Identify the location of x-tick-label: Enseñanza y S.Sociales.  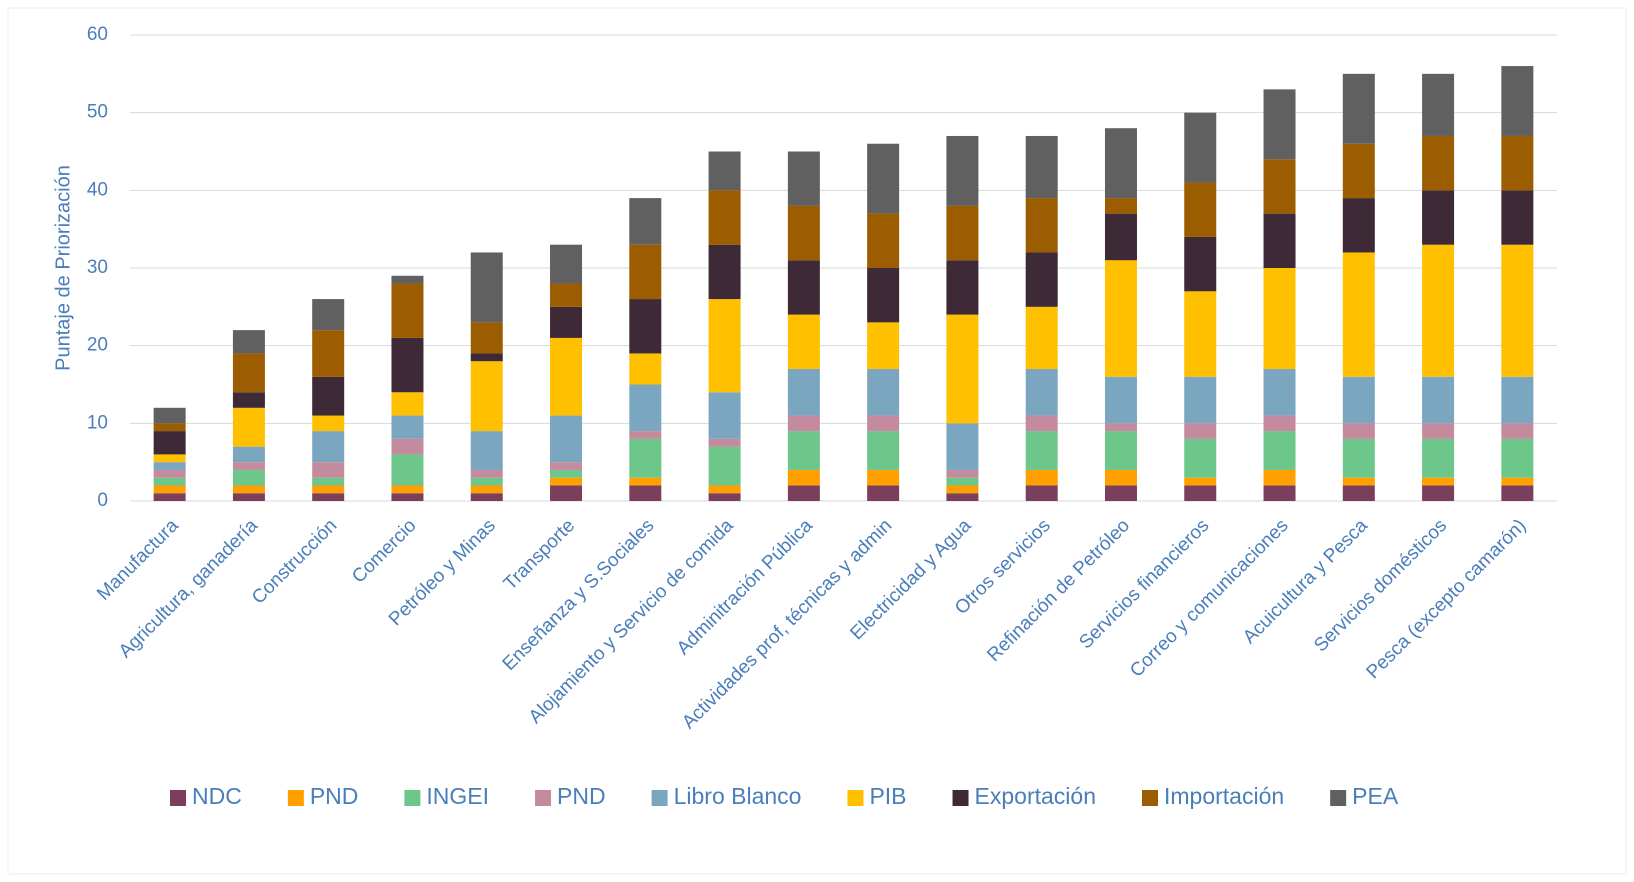
(579, 595).